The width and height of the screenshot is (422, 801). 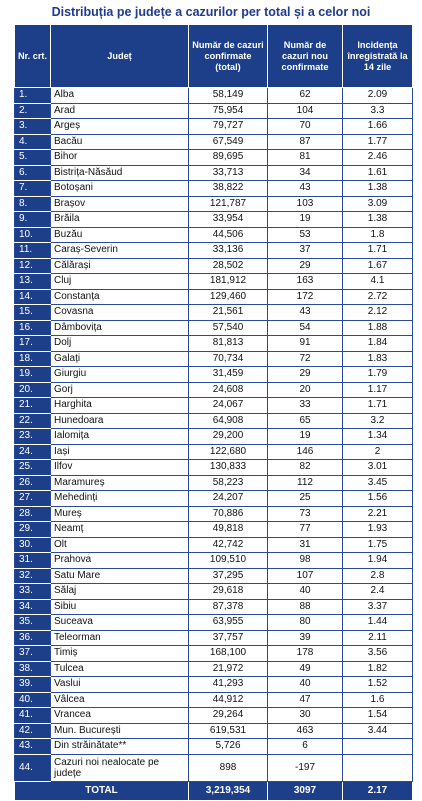 What do you see at coordinates (119, 637) in the screenshot?
I see `county-name: Teleorman` at bounding box center [119, 637].